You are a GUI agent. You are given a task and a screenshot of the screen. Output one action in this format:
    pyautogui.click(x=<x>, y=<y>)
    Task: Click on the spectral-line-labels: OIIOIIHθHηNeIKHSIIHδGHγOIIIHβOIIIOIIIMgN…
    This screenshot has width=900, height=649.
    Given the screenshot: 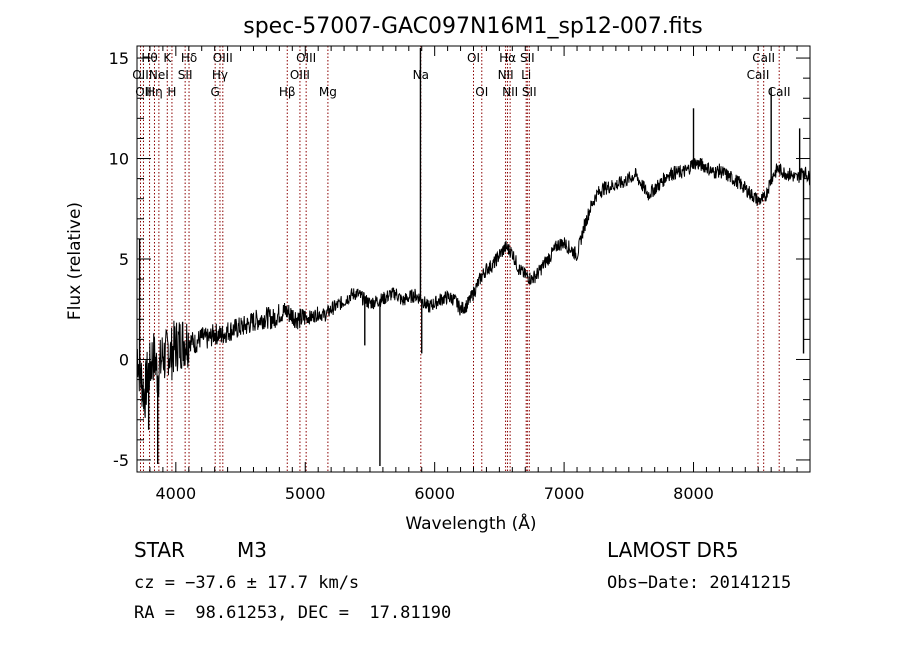 What is the action you would take?
    pyautogui.click(x=461, y=75)
    